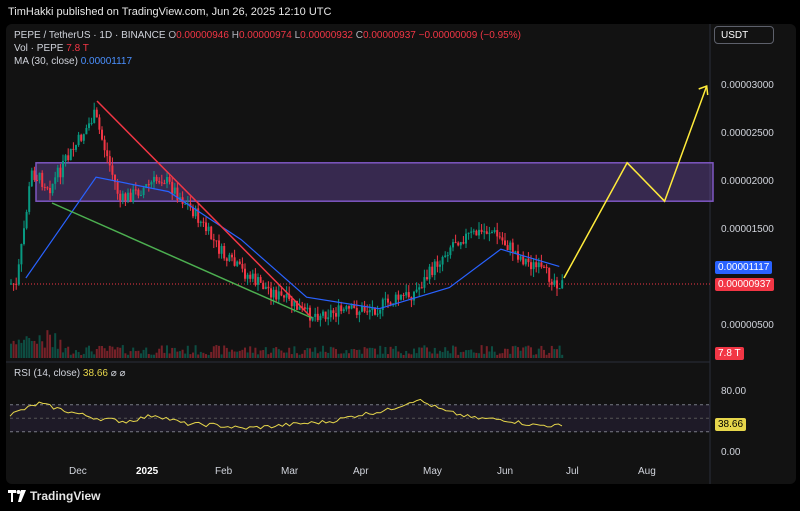 This screenshot has height=511, width=800. Describe the element at coordinates (744, 267) in the screenshot. I see `ma-price-tag: 0.00001117` at that location.